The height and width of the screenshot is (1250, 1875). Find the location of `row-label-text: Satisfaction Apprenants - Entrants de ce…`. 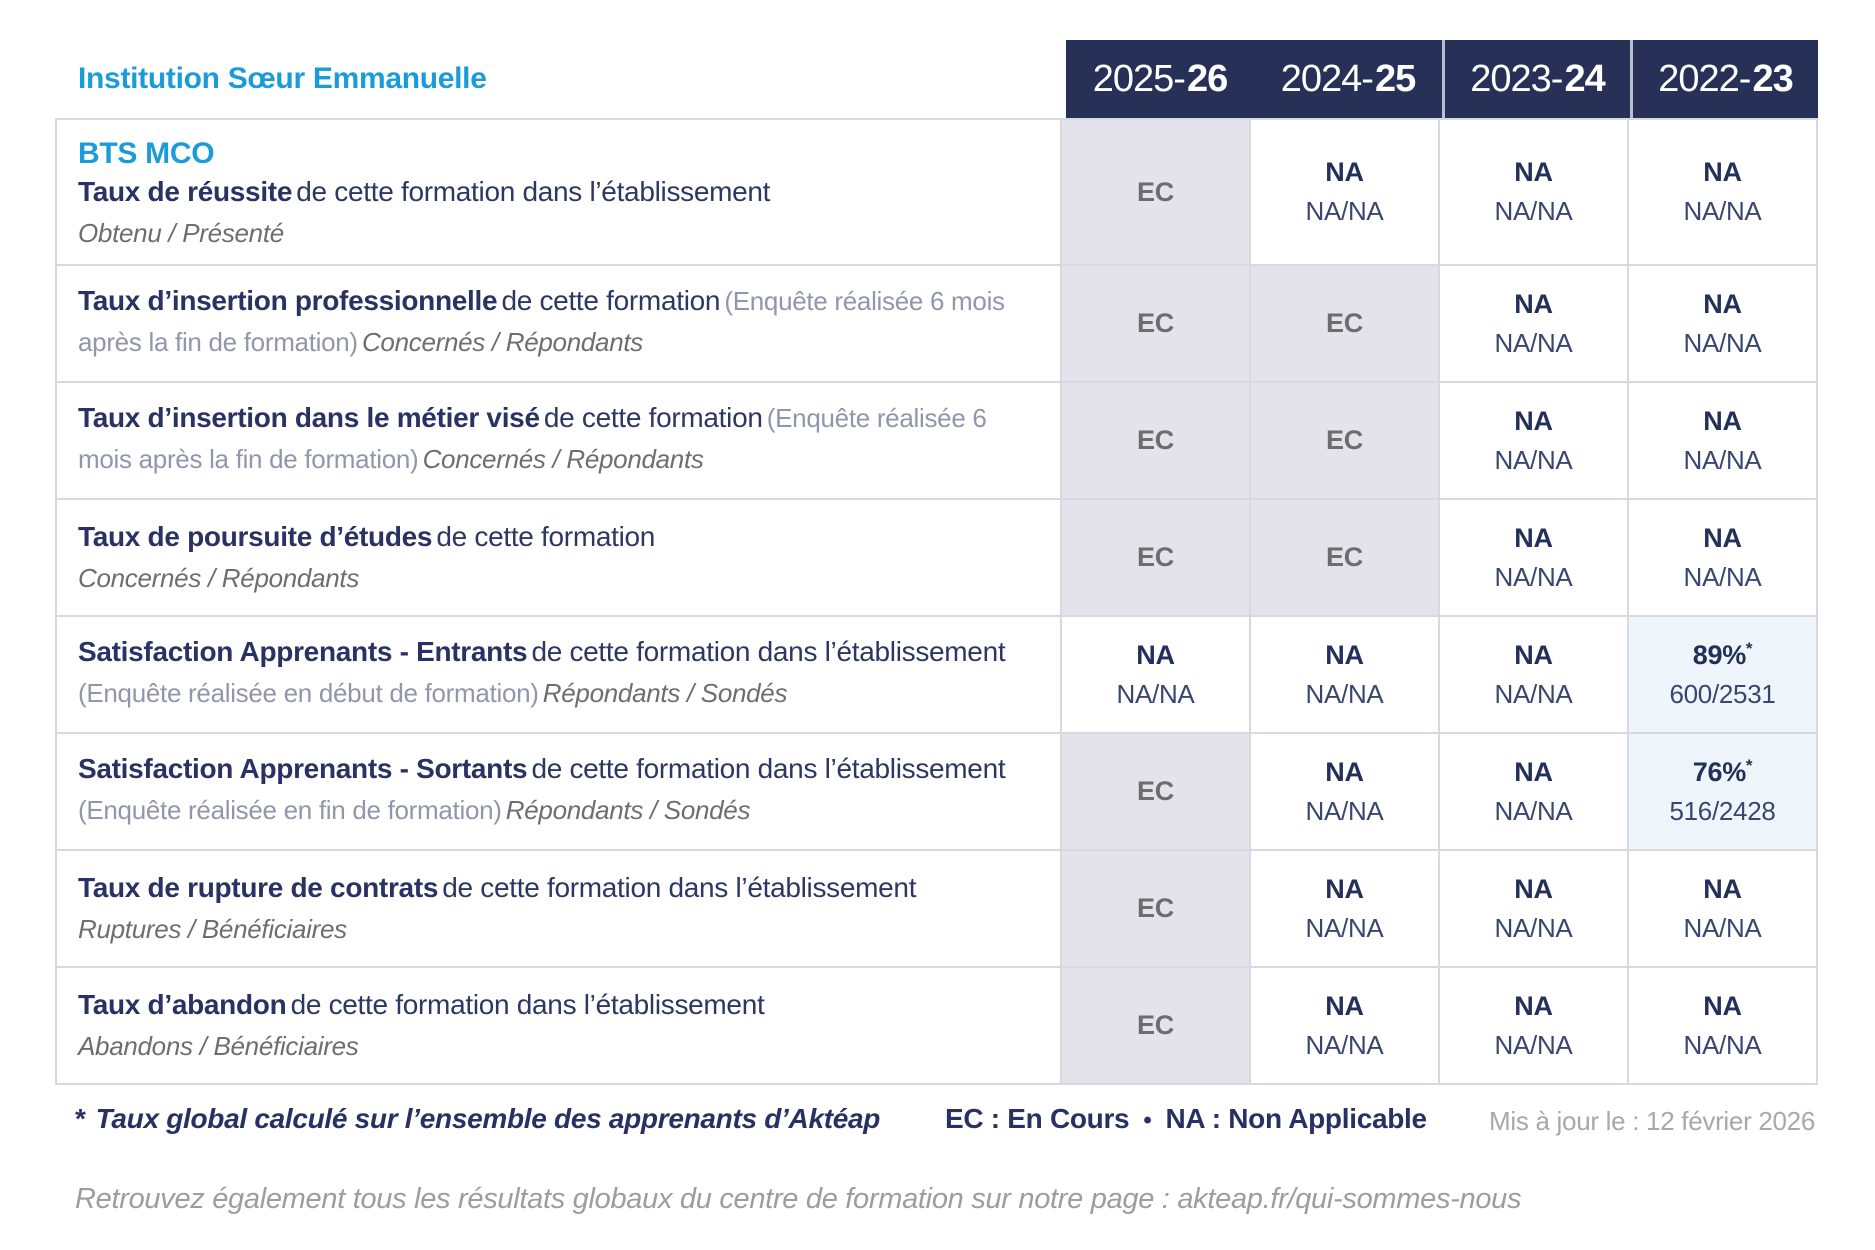

row-label-text: Satisfaction Apprenants - Entrants de ce… is located at coordinates (555, 675).